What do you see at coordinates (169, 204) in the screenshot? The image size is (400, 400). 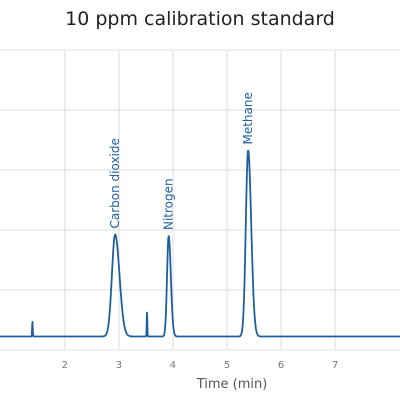 I see `peak-label: Nitrogen` at bounding box center [169, 204].